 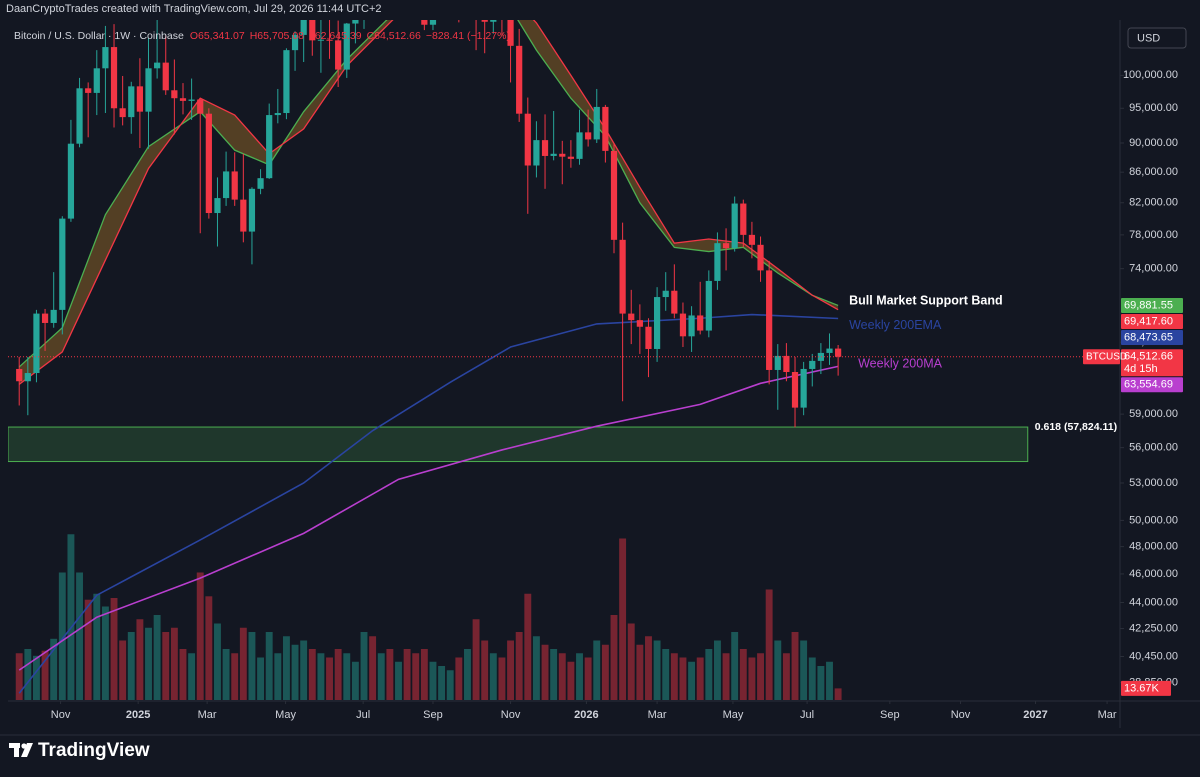 What do you see at coordinates (1141, 369) in the screenshot?
I see `countdown: 4d 15h` at bounding box center [1141, 369].